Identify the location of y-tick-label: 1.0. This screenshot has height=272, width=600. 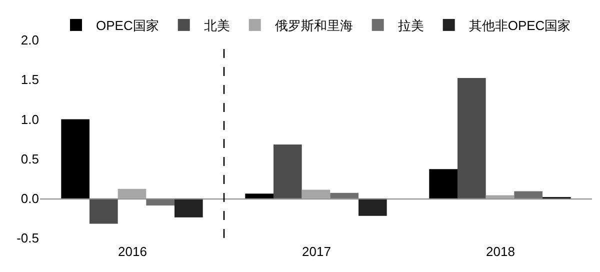
(29, 119).